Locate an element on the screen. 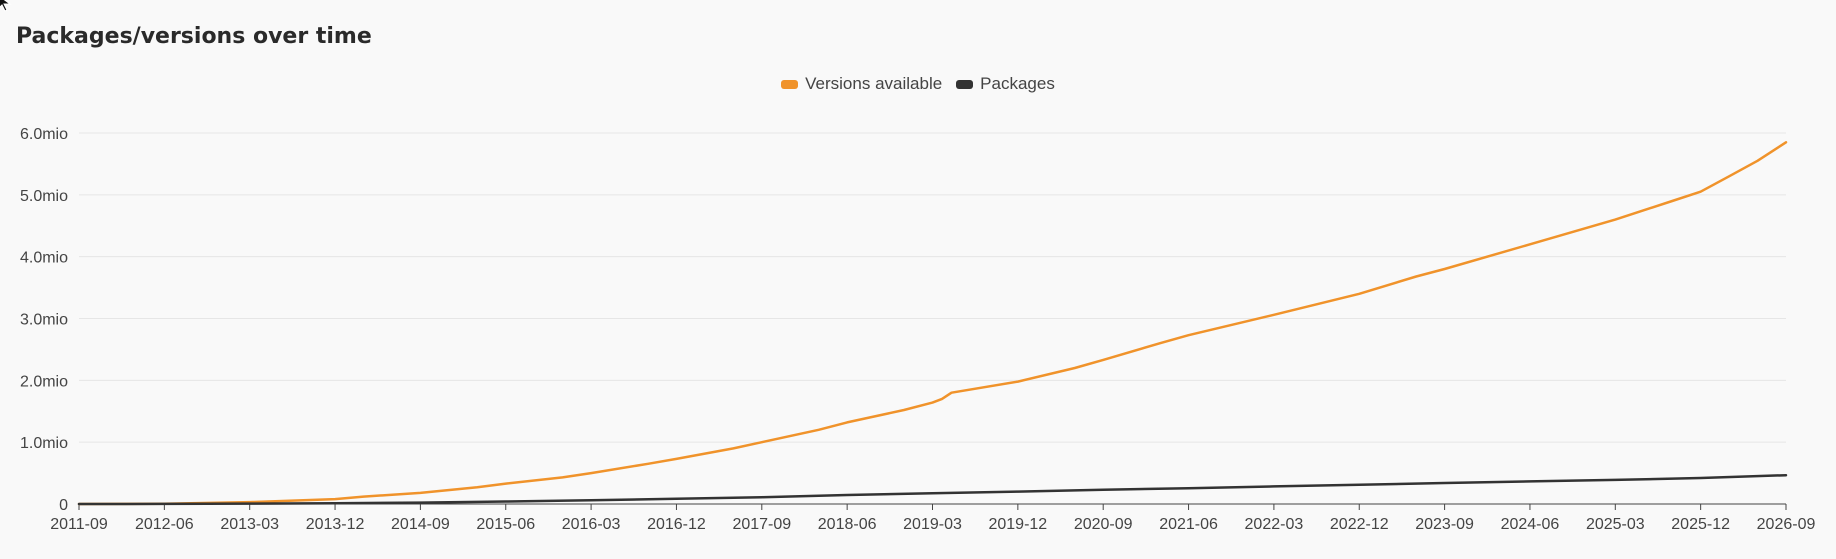 Image resolution: width=1836 pixels, height=559 pixels. x-tick-label: 2022-03 is located at coordinates (1274, 524).